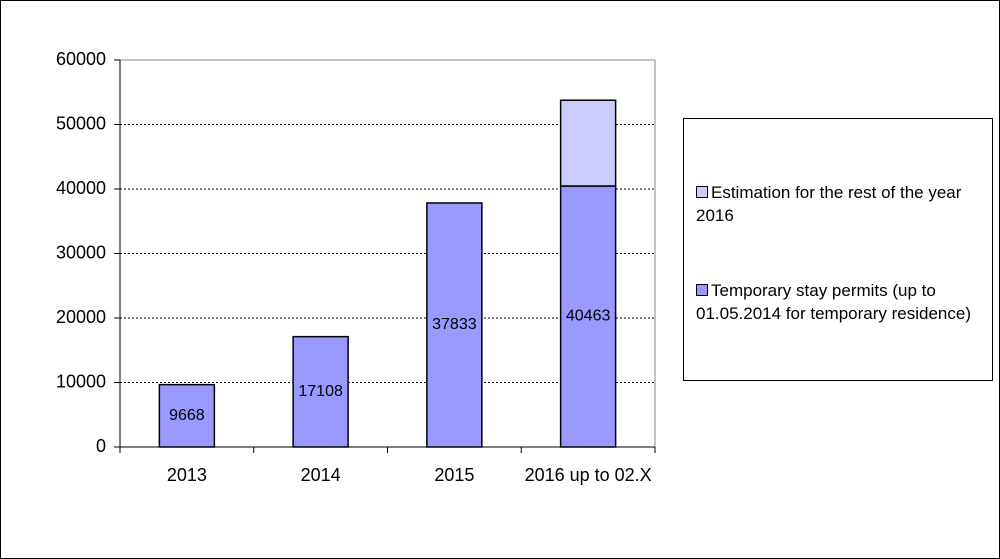 The width and height of the screenshot is (1000, 559). I want to click on value-label: 9668, so click(187, 415).